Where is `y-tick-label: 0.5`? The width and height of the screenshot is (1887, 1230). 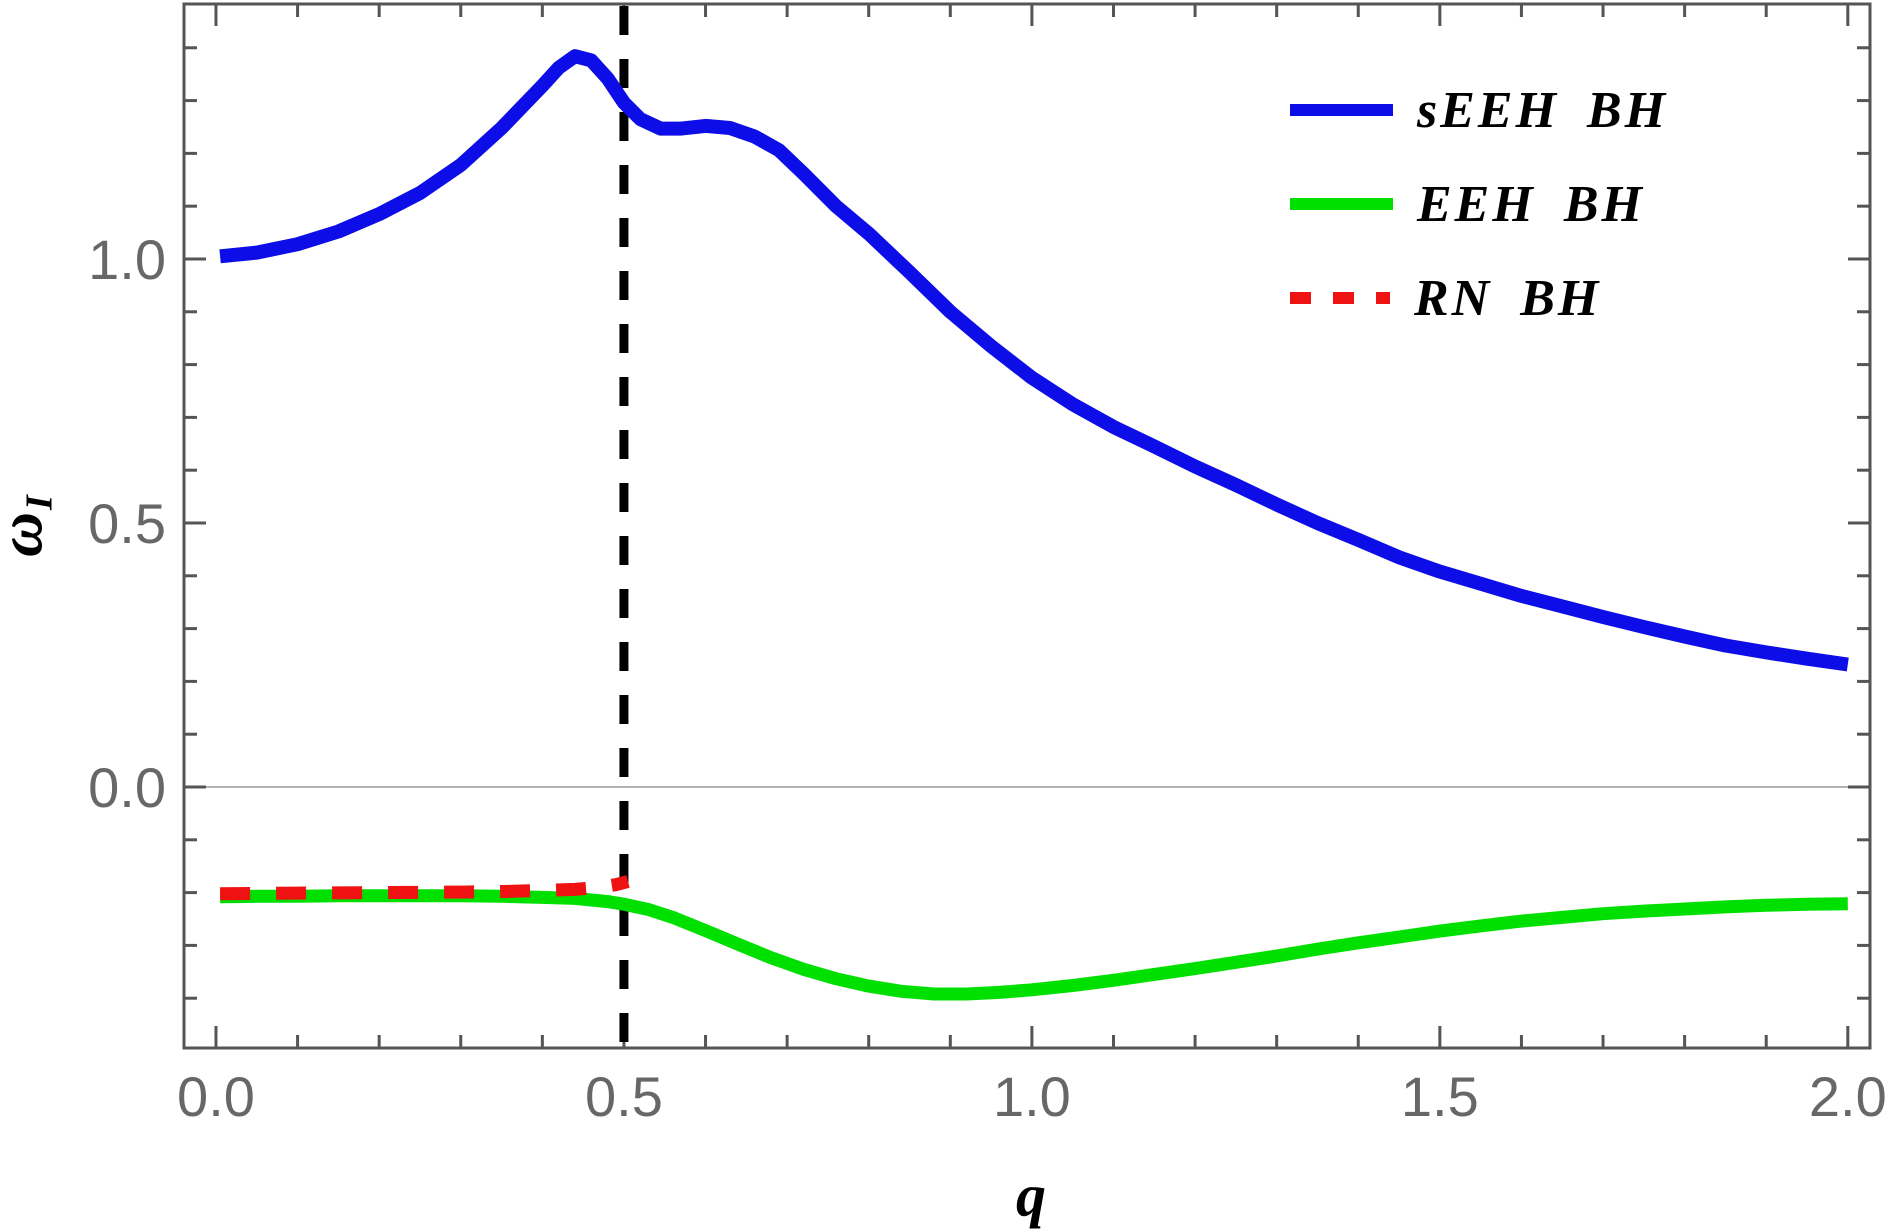
y-tick-label: 0.5 is located at coordinates (127, 523).